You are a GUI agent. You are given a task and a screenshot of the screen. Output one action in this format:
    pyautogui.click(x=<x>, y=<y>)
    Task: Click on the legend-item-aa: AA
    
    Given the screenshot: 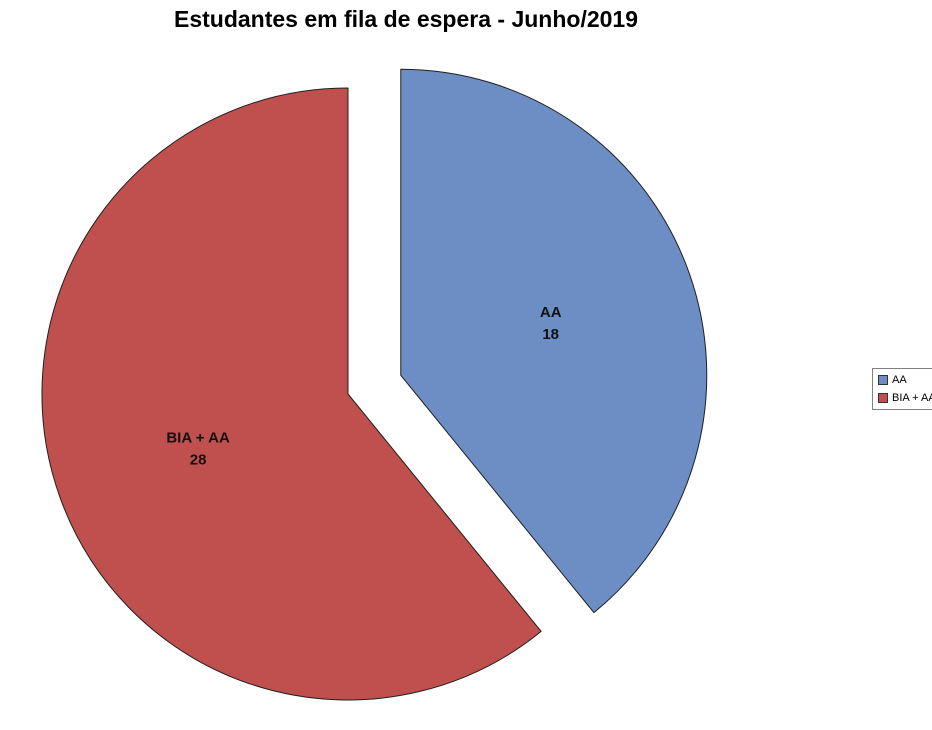 What is the action you would take?
    pyautogui.click(x=905, y=380)
    